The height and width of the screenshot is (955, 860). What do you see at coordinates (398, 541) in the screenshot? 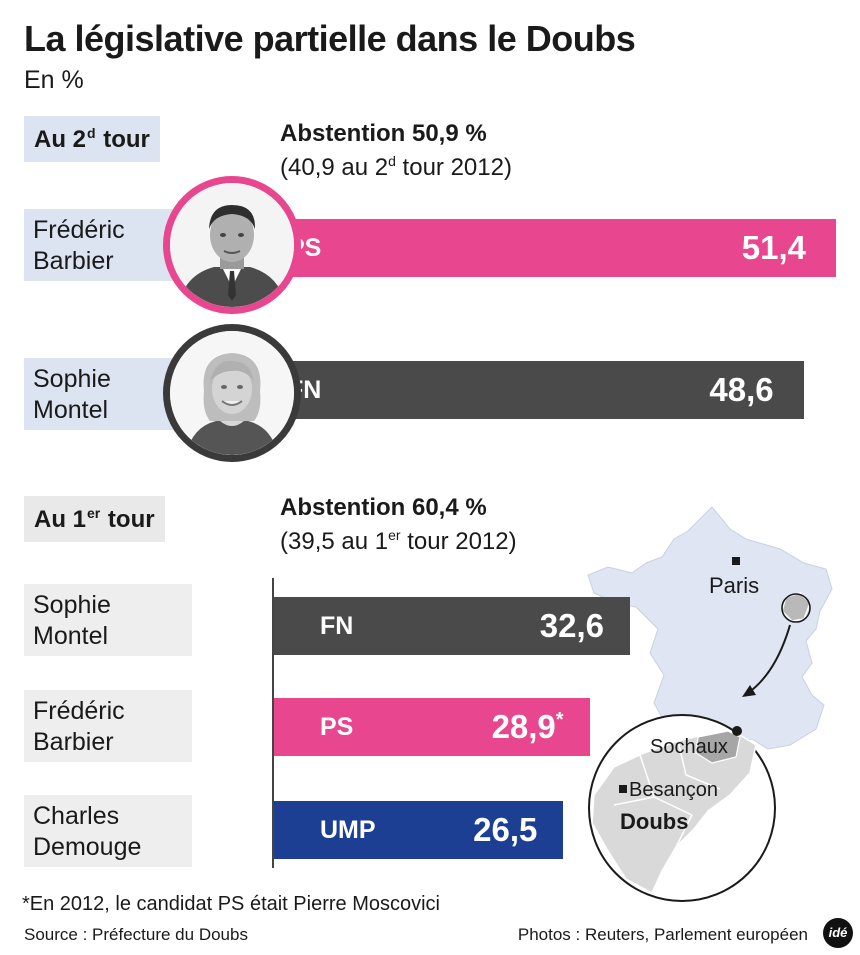
I see `round1-abstention-2012: (39,5 au 1er tour 2012)` at bounding box center [398, 541].